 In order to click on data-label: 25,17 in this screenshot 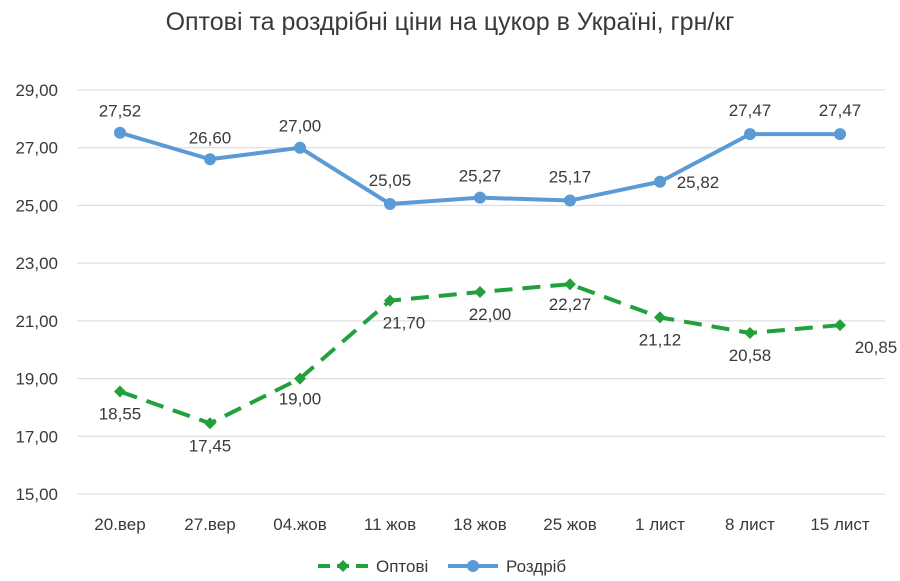, I will do `click(570, 177)`.